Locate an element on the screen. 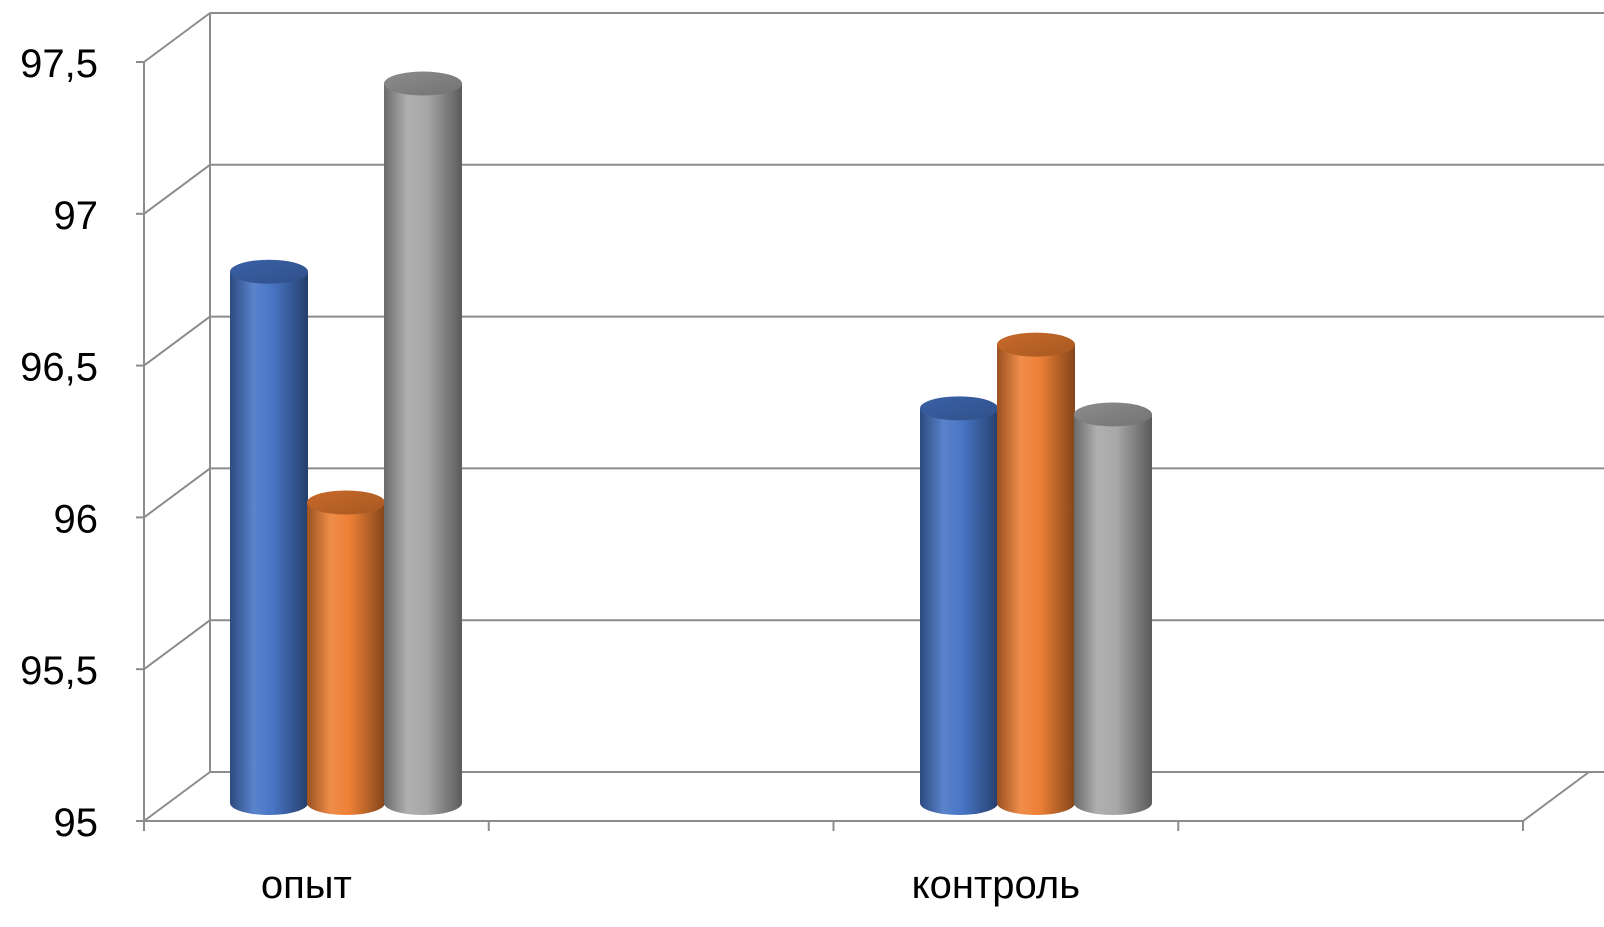 This screenshot has height=927, width=1604. y-tick-label: 95 is located at coordinates (76, 823).